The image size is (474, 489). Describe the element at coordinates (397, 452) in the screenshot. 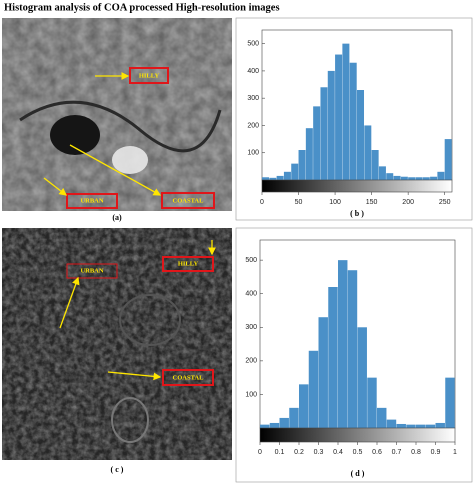

I see `x-tick-label: 0.7` at that location.